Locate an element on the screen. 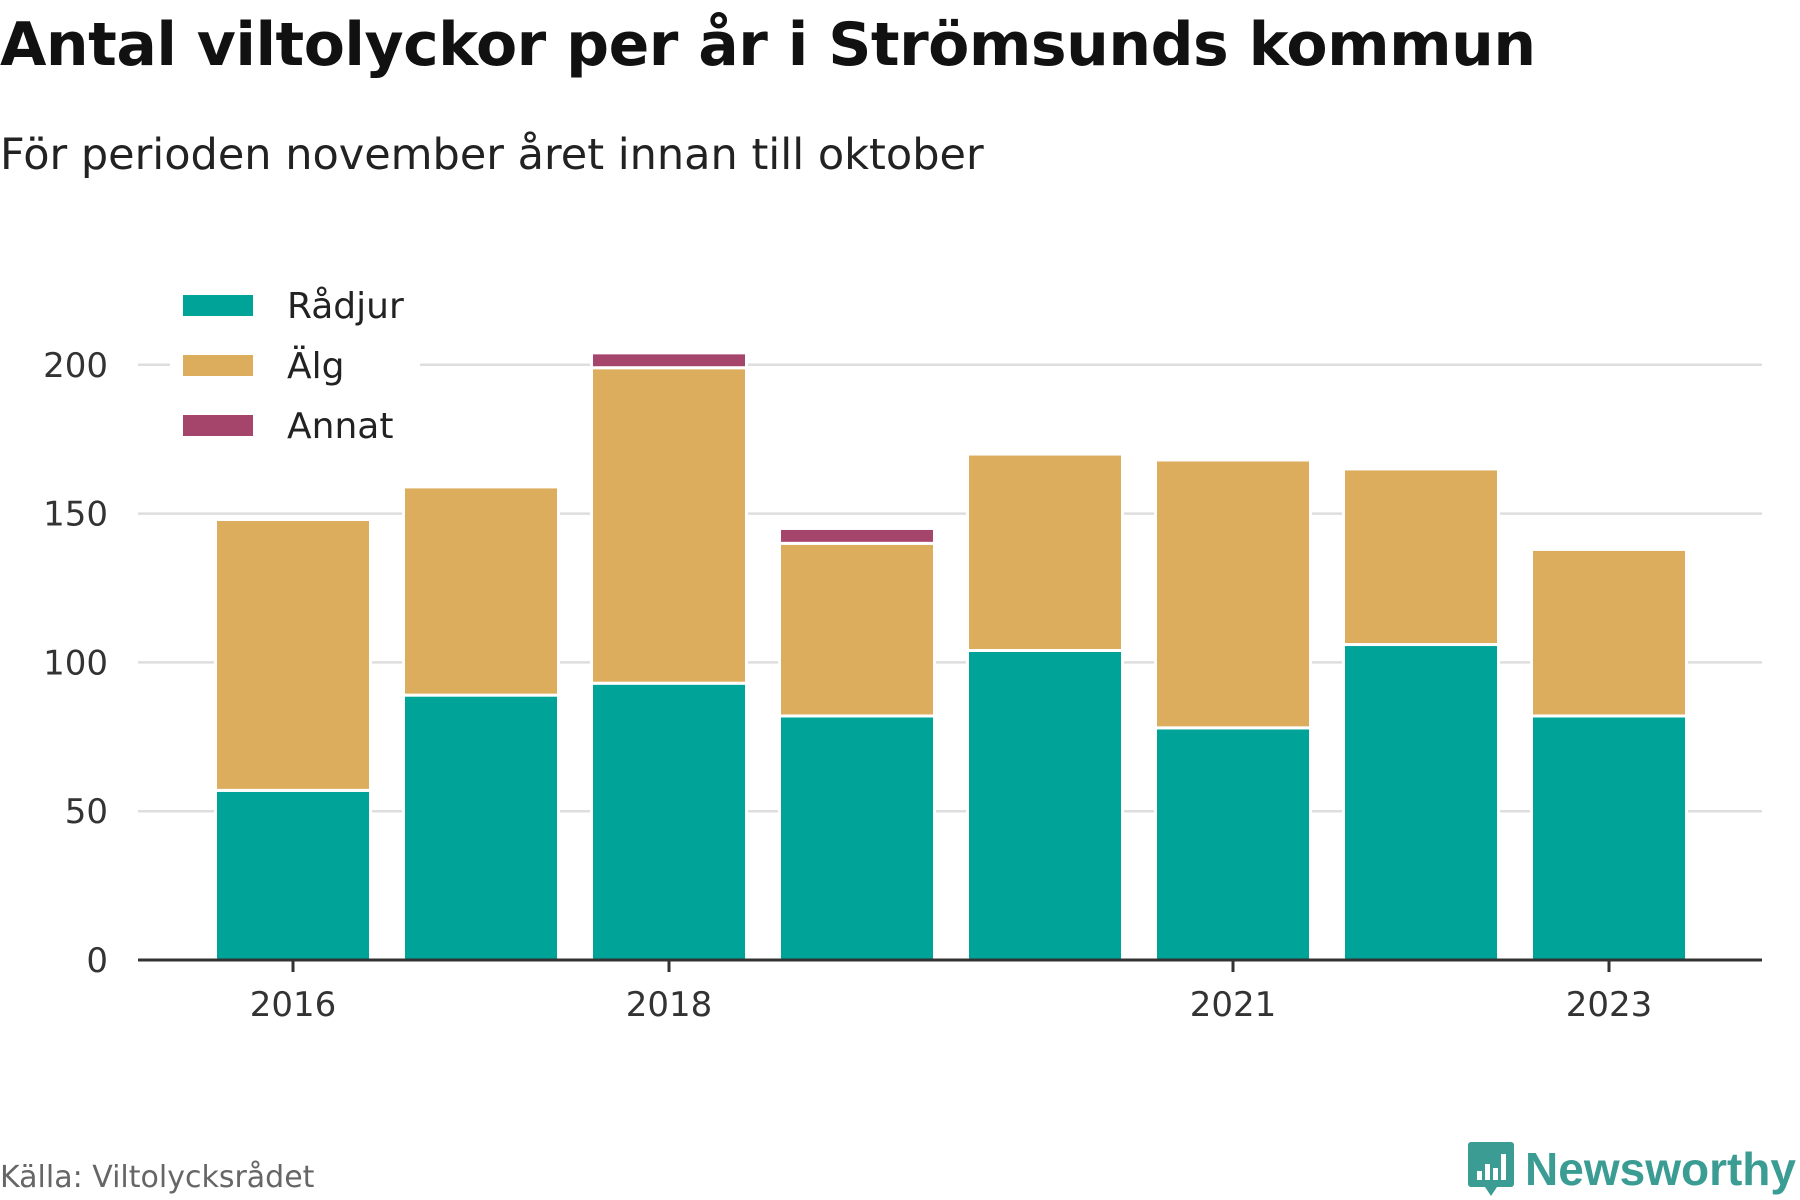 The image size is (1800, 1200). bar-segment--lg-2022 is located at coordinates (1421, 557).